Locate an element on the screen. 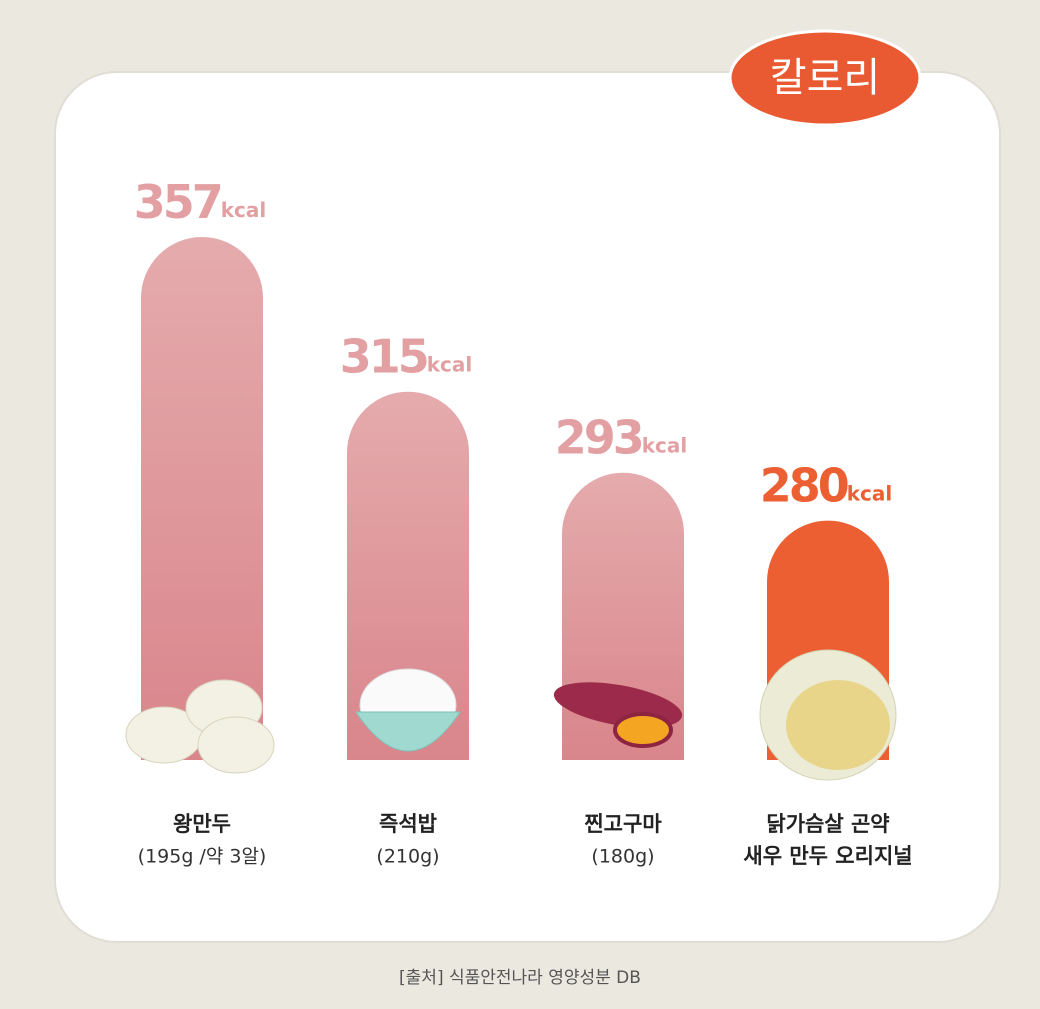 The height and width of the screenshot is (1009, 1040). value-label: 280kcal is located at coordinates (826, 485).